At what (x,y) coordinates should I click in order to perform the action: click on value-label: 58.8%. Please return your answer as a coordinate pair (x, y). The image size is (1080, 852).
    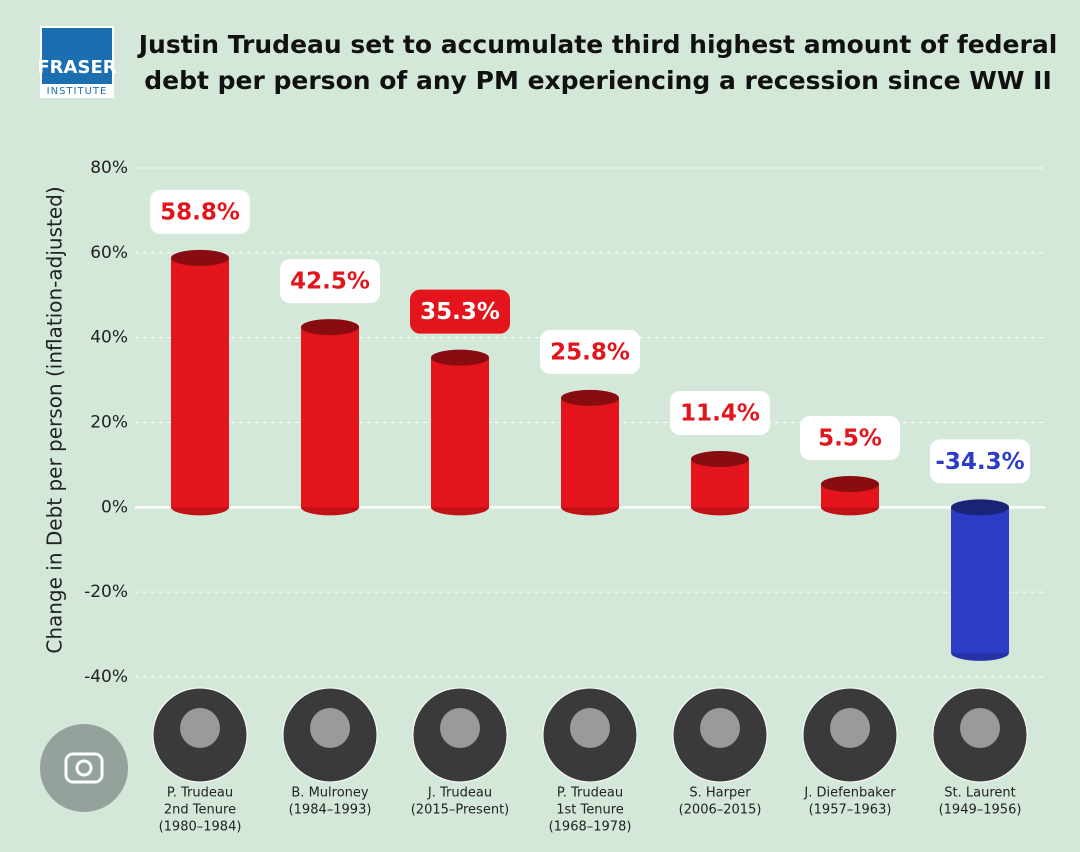
    Looking at the image, I should click on (200, 212).